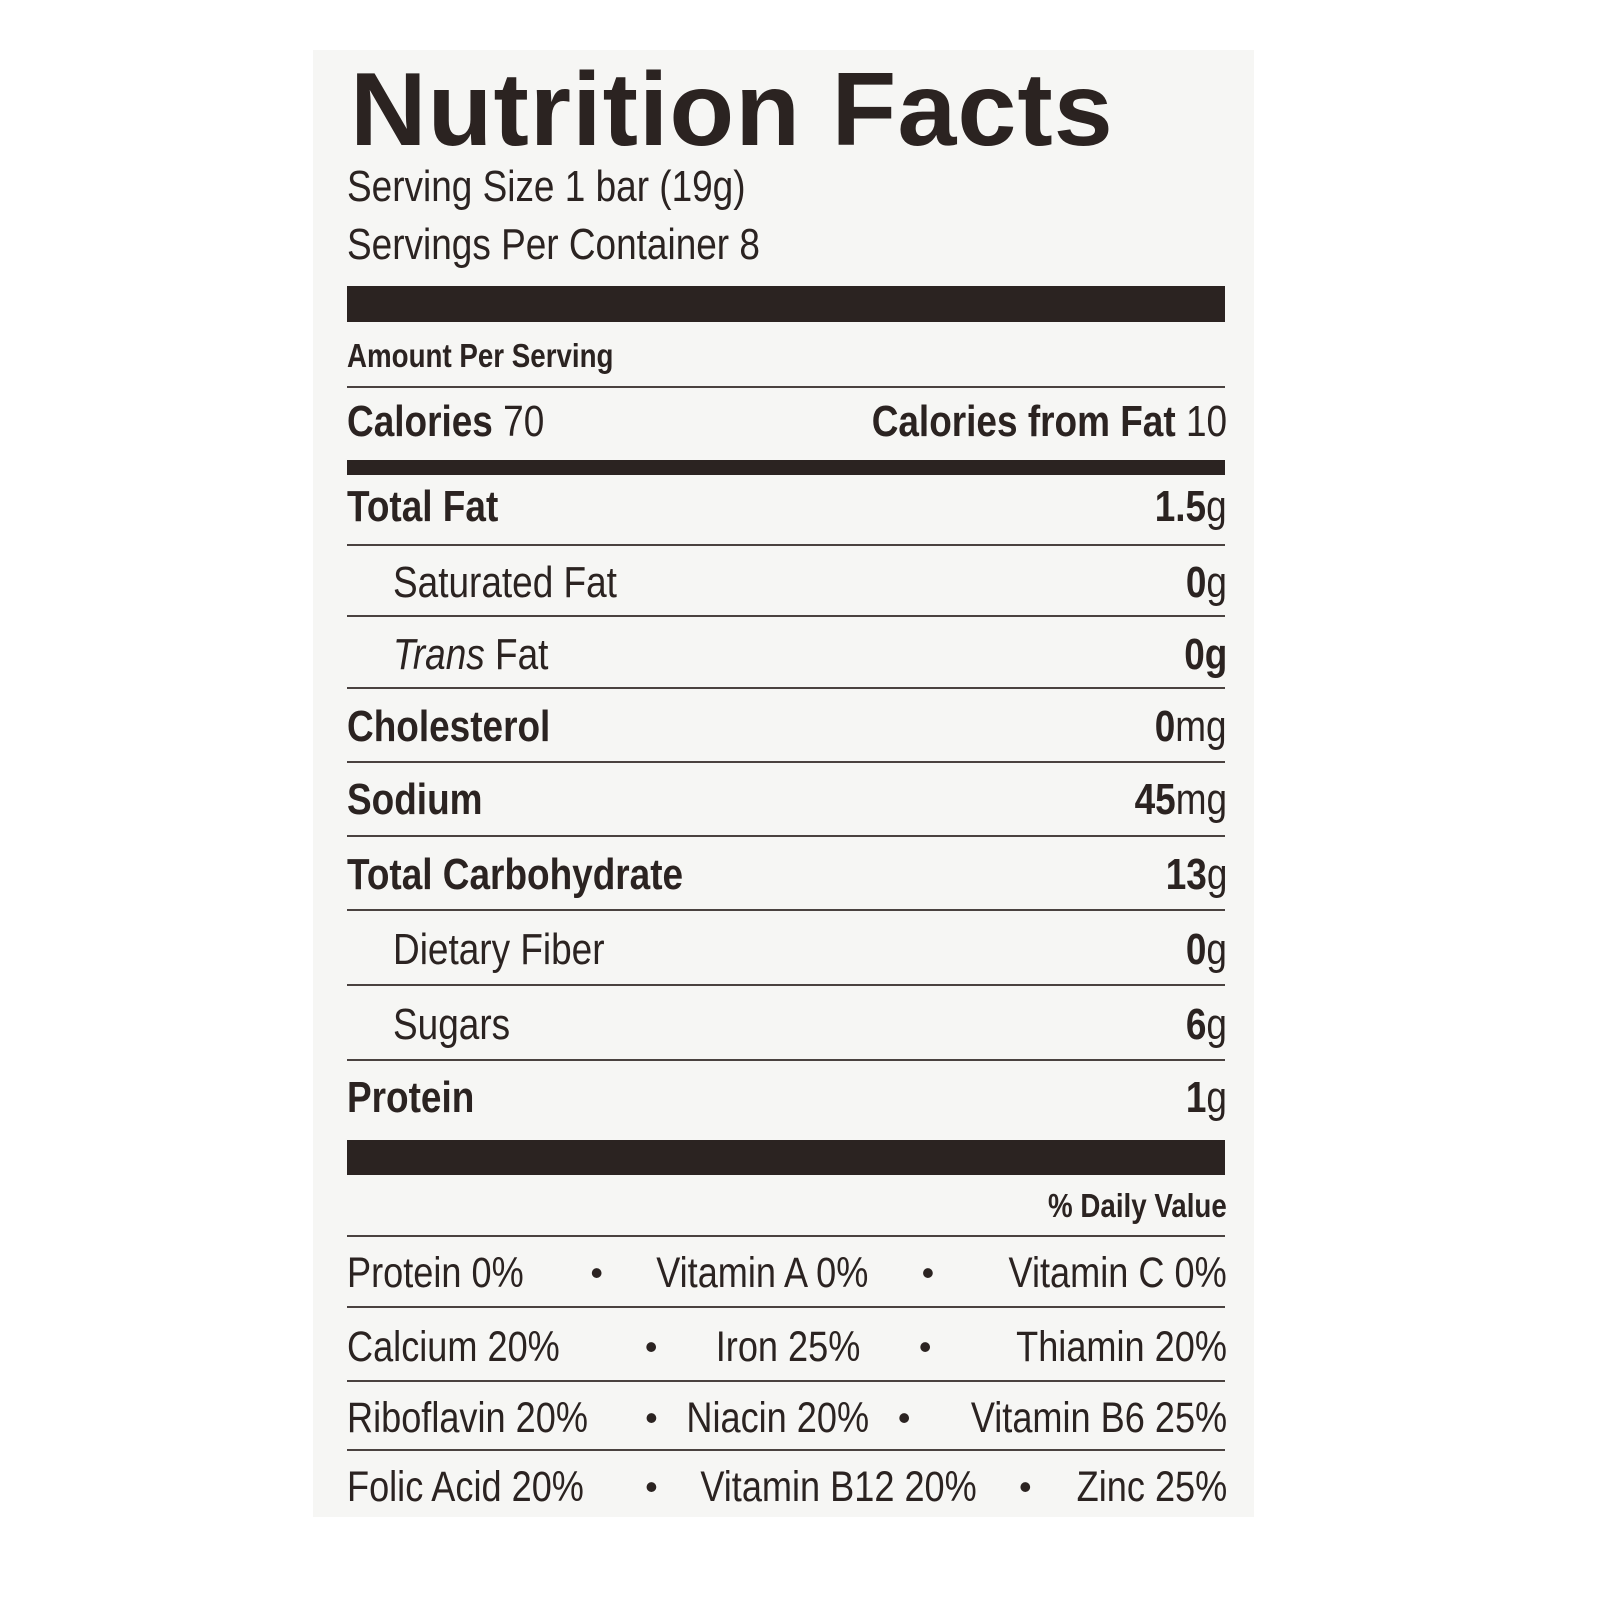  What do you see at coordinates (553, 244) in the screenshot?
I see `servings-per-container: Servings Per Container 8` at bounding box center [553, 244].